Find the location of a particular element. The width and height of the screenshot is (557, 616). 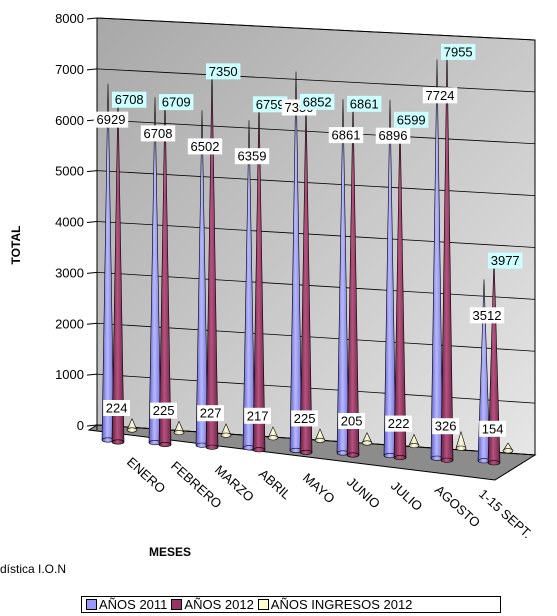

data-label-2-6: 222 is located at coordinates (399, 423).